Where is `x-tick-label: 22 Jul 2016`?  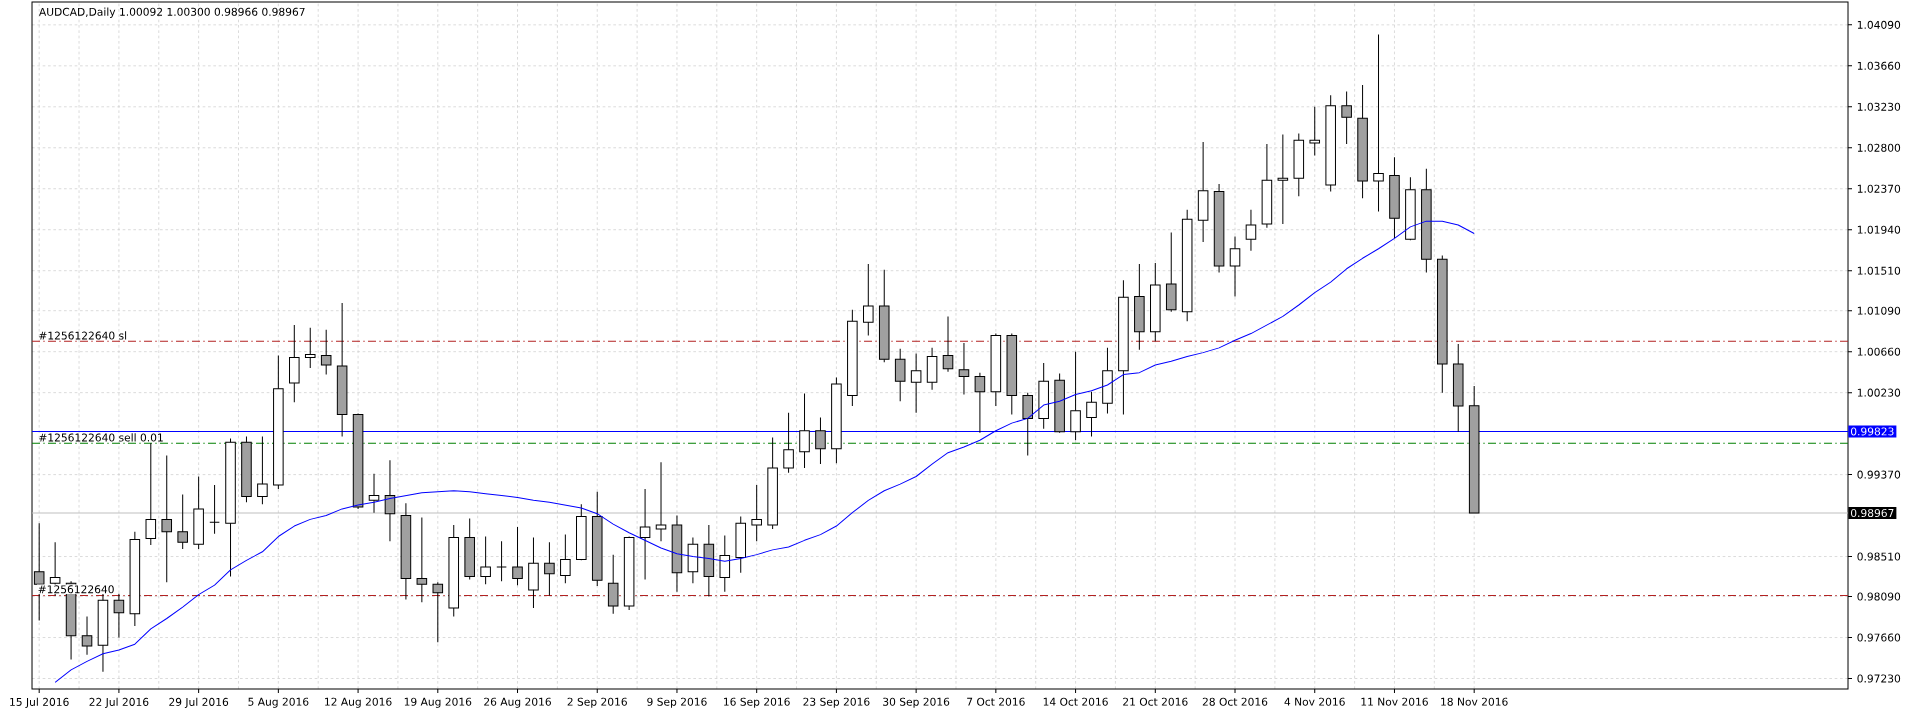 x-tick-label: 22 Jul 2016 is located at coordinates (119, 702).